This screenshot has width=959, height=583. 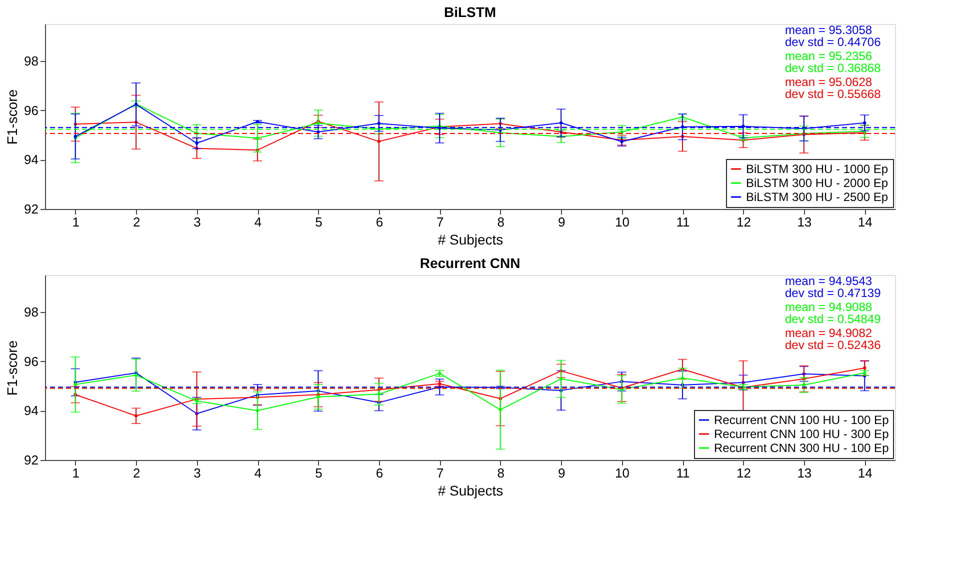 I want to click on legend-label: Recurrent CNN 100 HU - 300 Ep, so click(x=802, y=434).